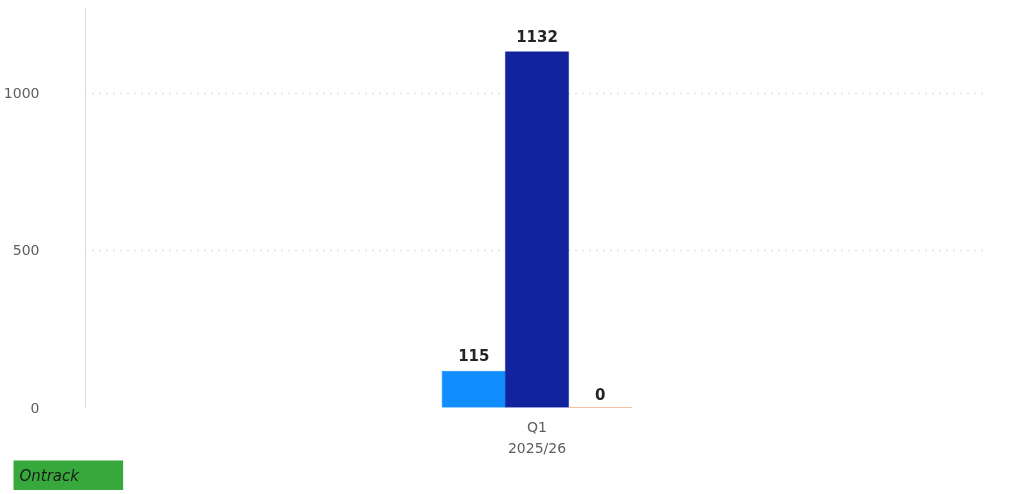 The image size is (1014, 494). I want to click on data-label: 115, so click(474, 356).